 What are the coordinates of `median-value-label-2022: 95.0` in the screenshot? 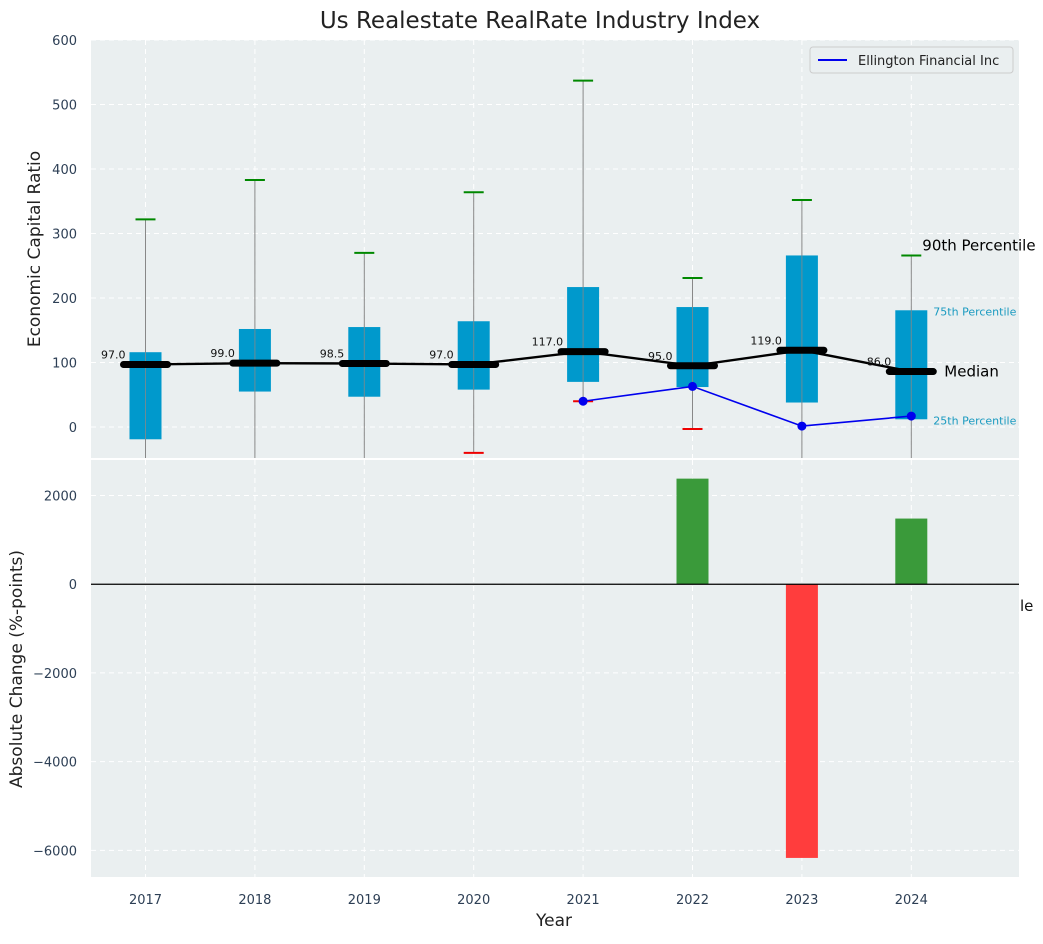 It's located at (660, 356).